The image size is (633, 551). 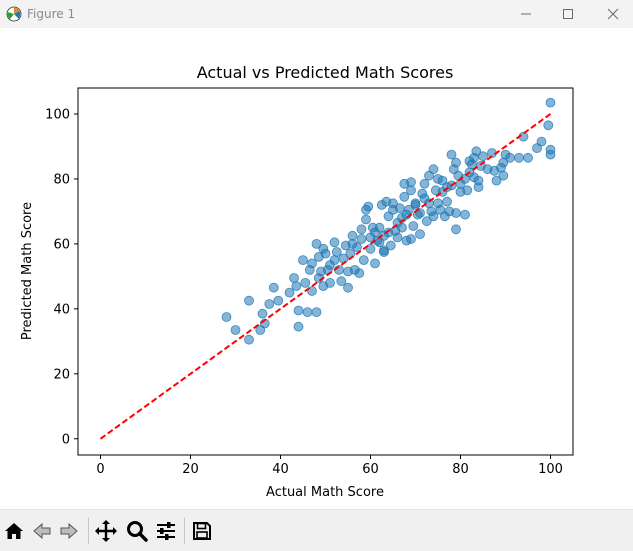 What do you see at coordinates (66, 439) in the screenshot?
I see `y-tick-label: 0` at bounding box center [66, 439].